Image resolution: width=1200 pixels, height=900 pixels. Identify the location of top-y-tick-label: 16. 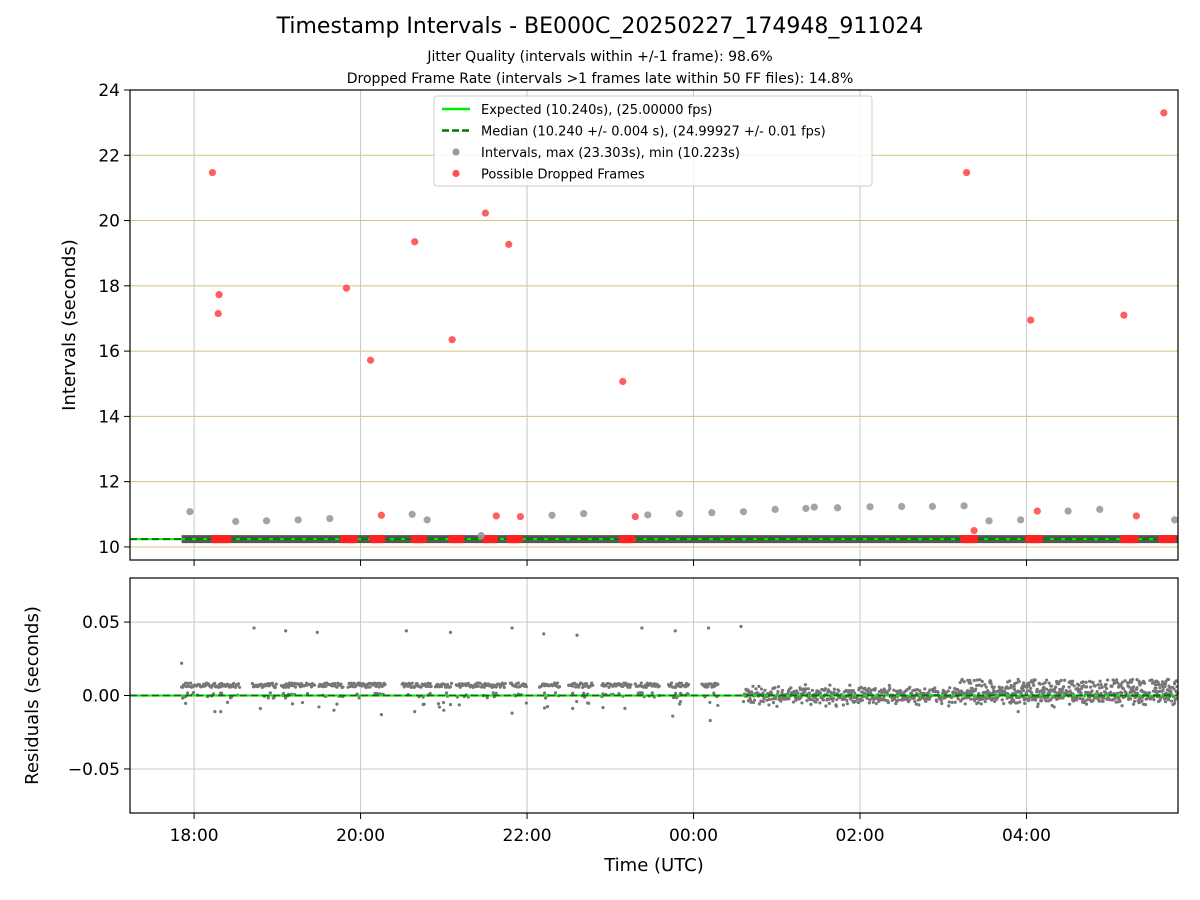
(109, 352).